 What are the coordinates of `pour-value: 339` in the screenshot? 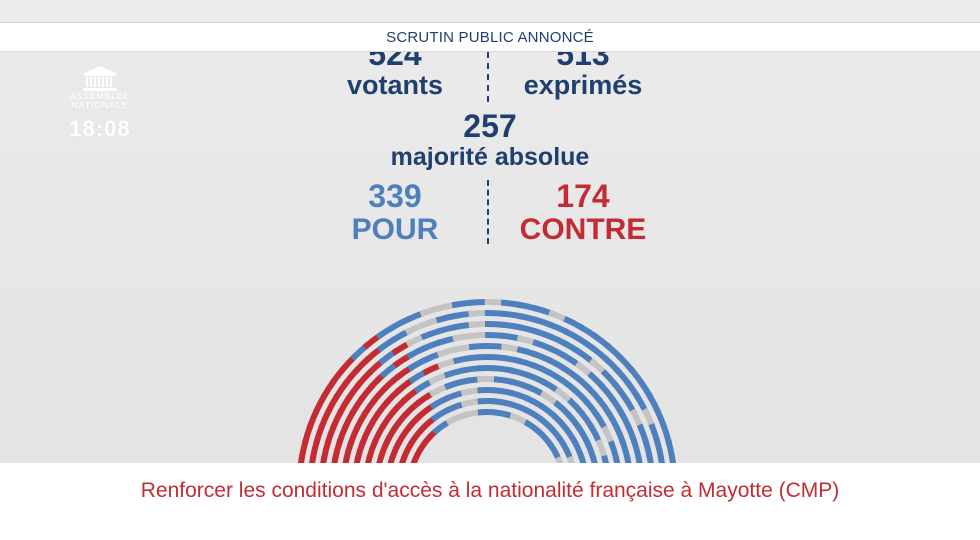 It's located at (395, 196).